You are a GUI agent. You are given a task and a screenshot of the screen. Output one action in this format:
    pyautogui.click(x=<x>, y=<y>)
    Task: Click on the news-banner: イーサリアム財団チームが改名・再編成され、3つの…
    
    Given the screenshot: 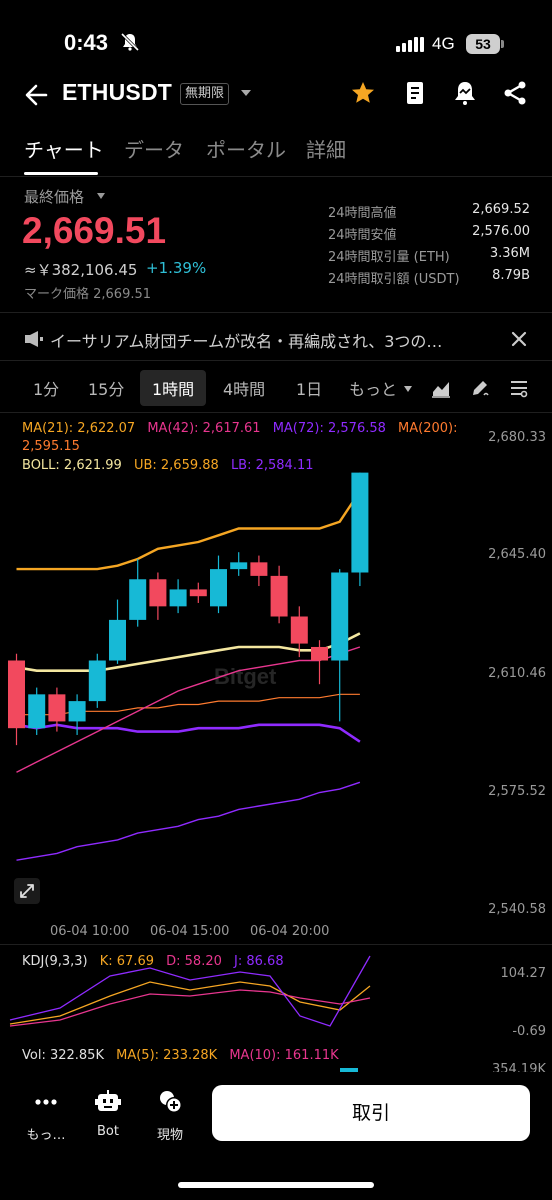 What is the action you would take?
    pyautogui.click(x=276, y=340)
    